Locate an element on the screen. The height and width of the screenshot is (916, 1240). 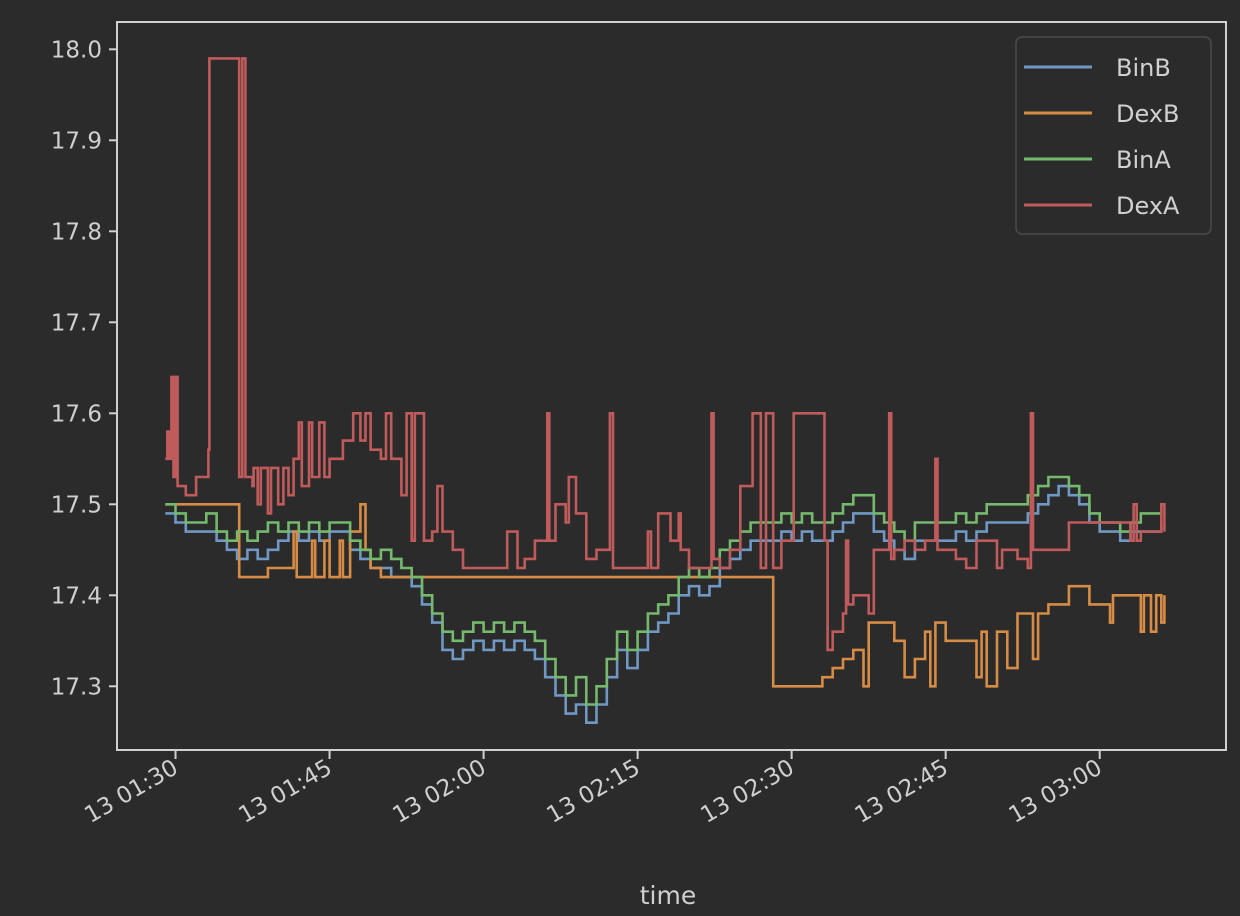
y-tick-label: 17.8 is located at coordinates (76, 232).